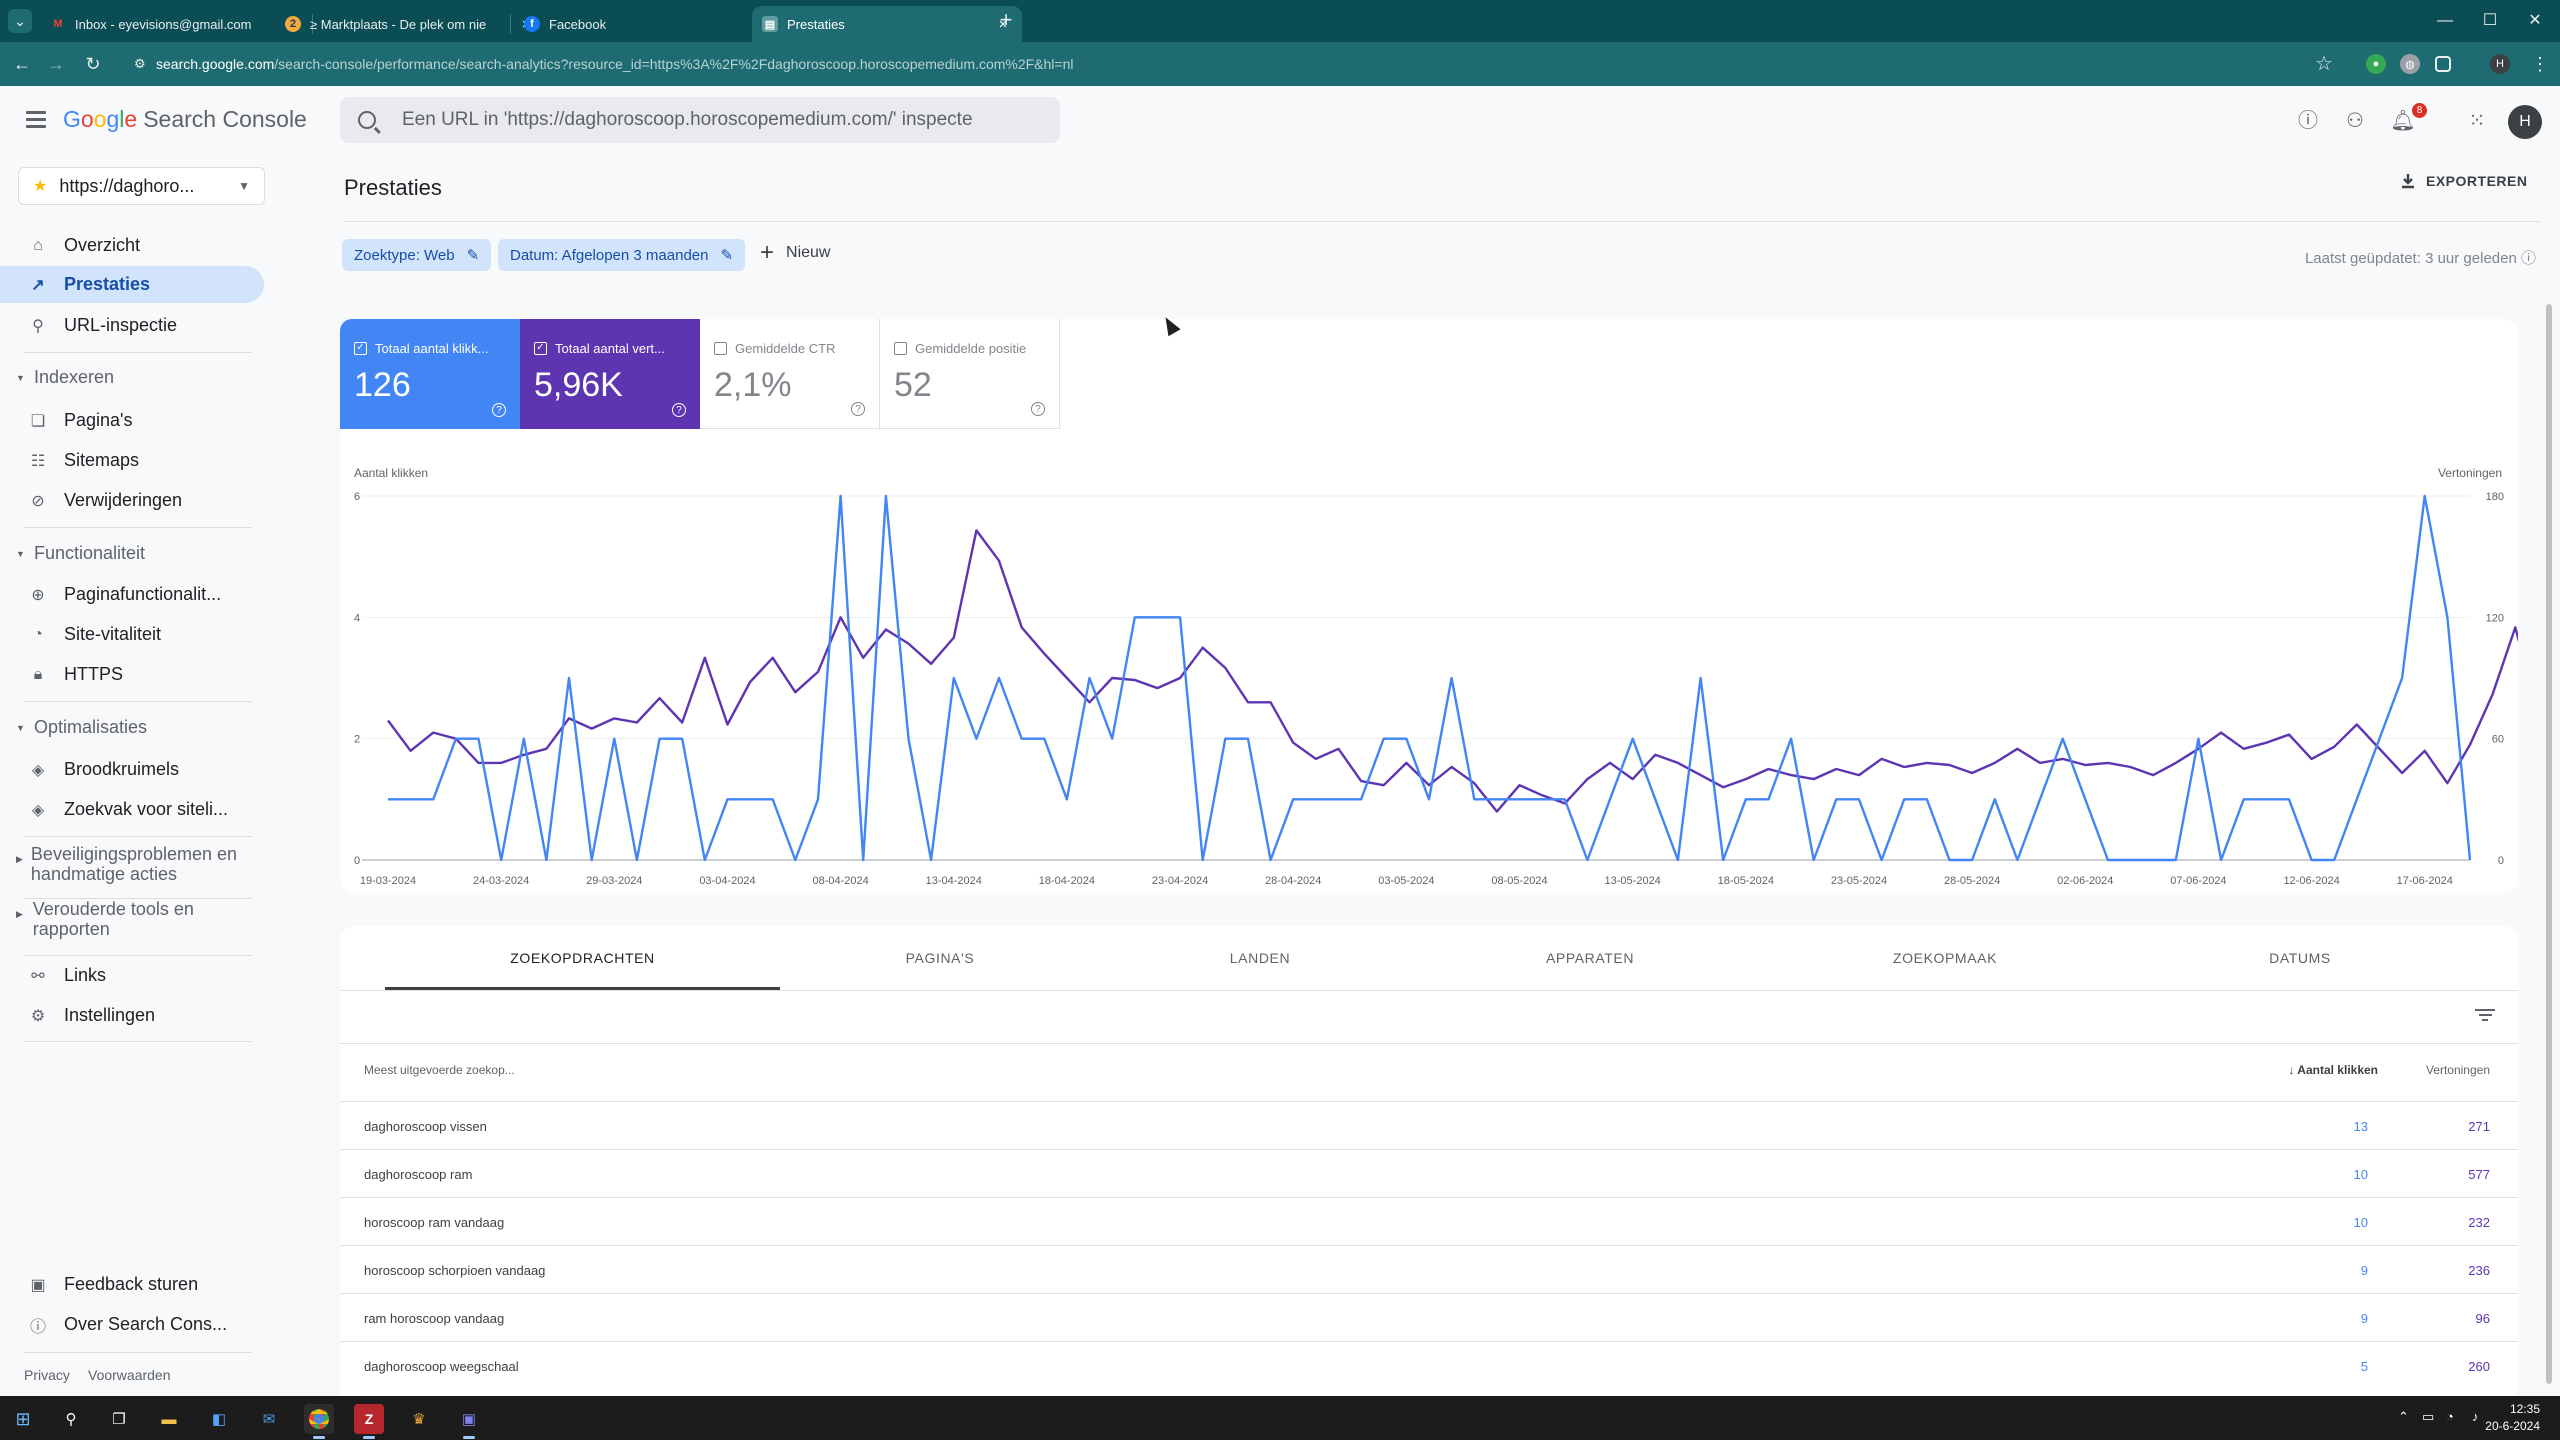  What do you see at coordinates (23, 1418) in the screenshot?
I see `windows-start-icon: ⊞` at bounding box center [23, 1418].